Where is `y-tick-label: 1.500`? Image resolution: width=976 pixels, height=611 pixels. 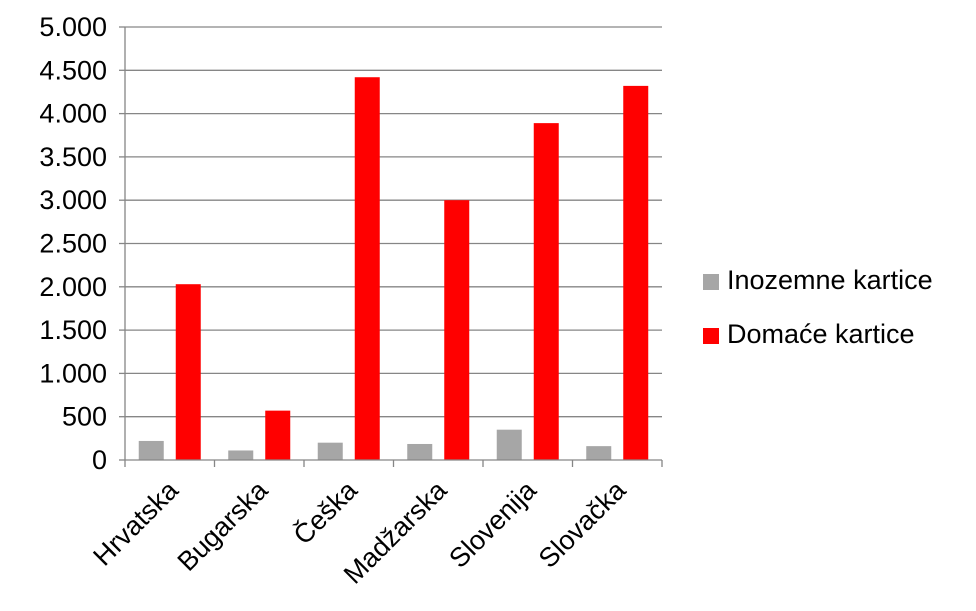
y-tick-label: 1.500 is located at coordinates (73, 330).